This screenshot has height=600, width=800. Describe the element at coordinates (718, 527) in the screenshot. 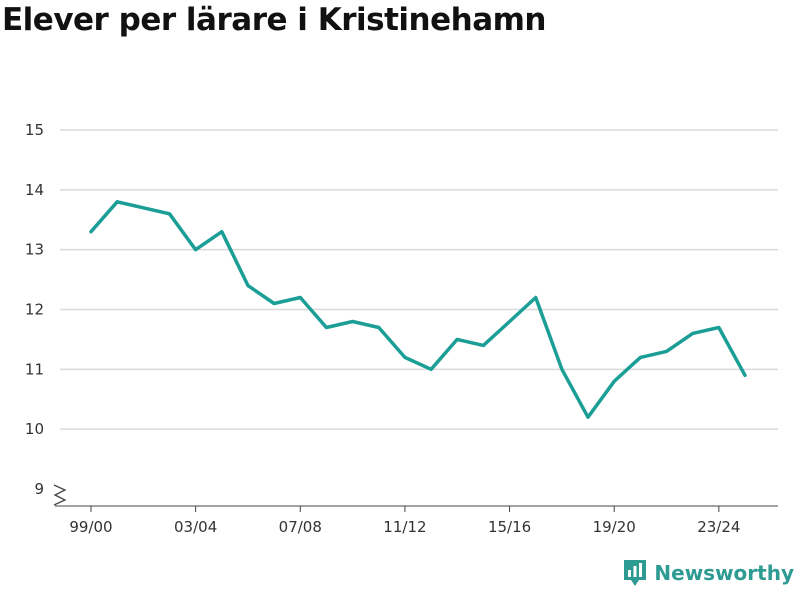

I see `x-tick-label: 23/24` at that location.